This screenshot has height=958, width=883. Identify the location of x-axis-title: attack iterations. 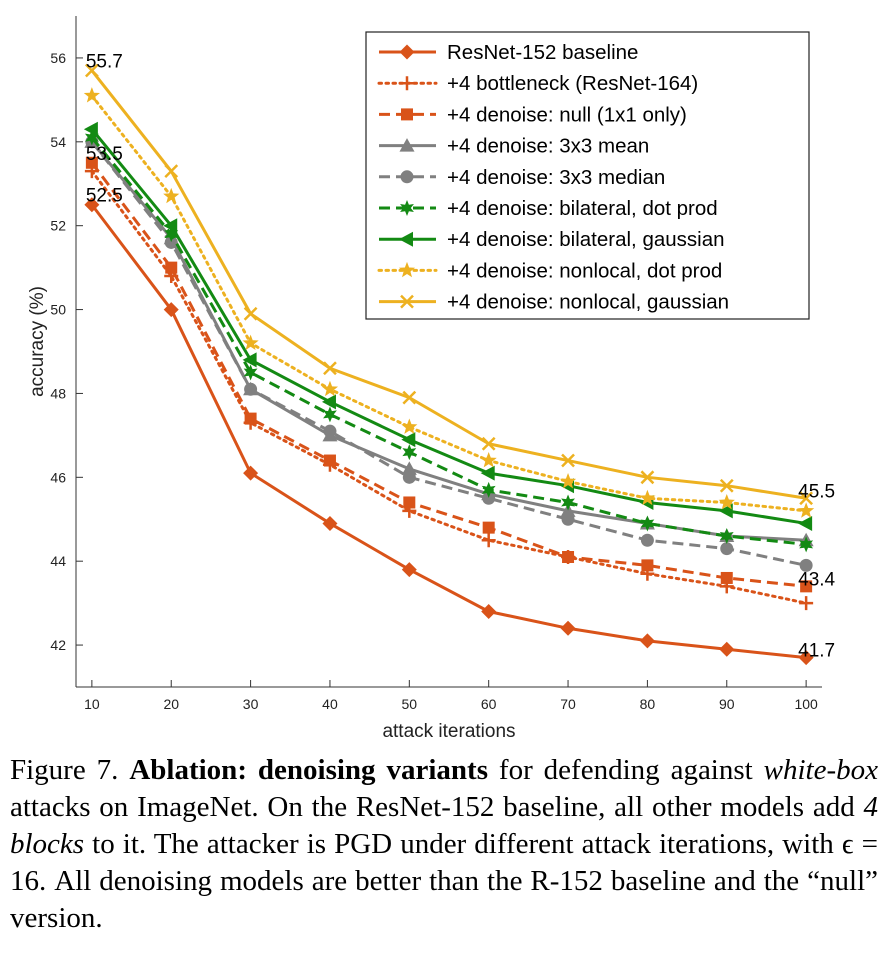
(448, 731).